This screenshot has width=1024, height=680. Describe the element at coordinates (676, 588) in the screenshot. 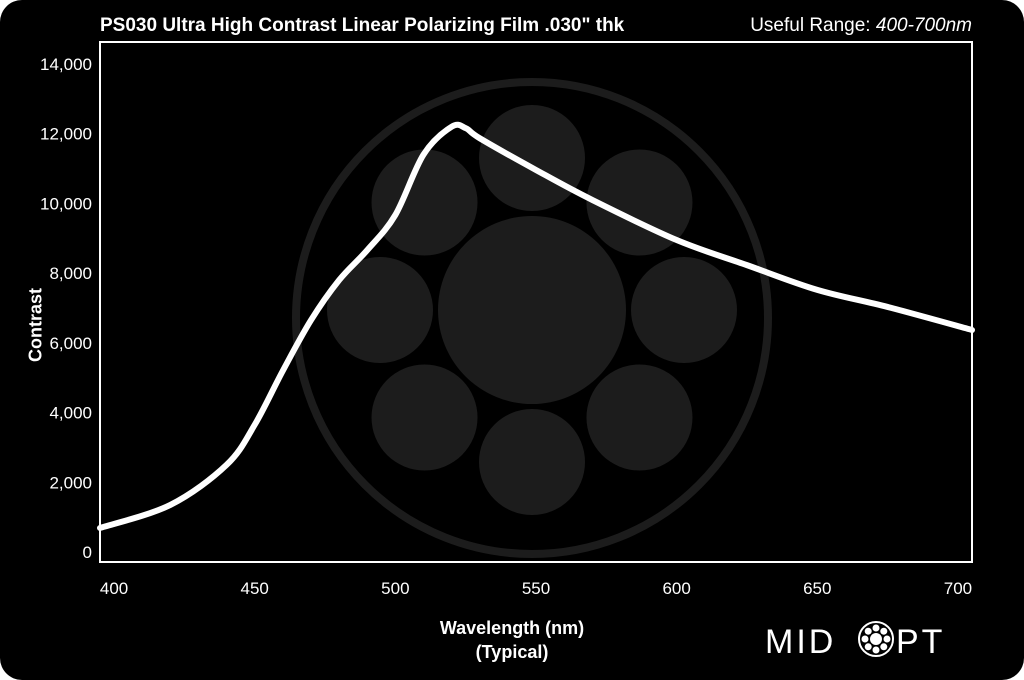

I see `x-tick-label: 600` at that location.